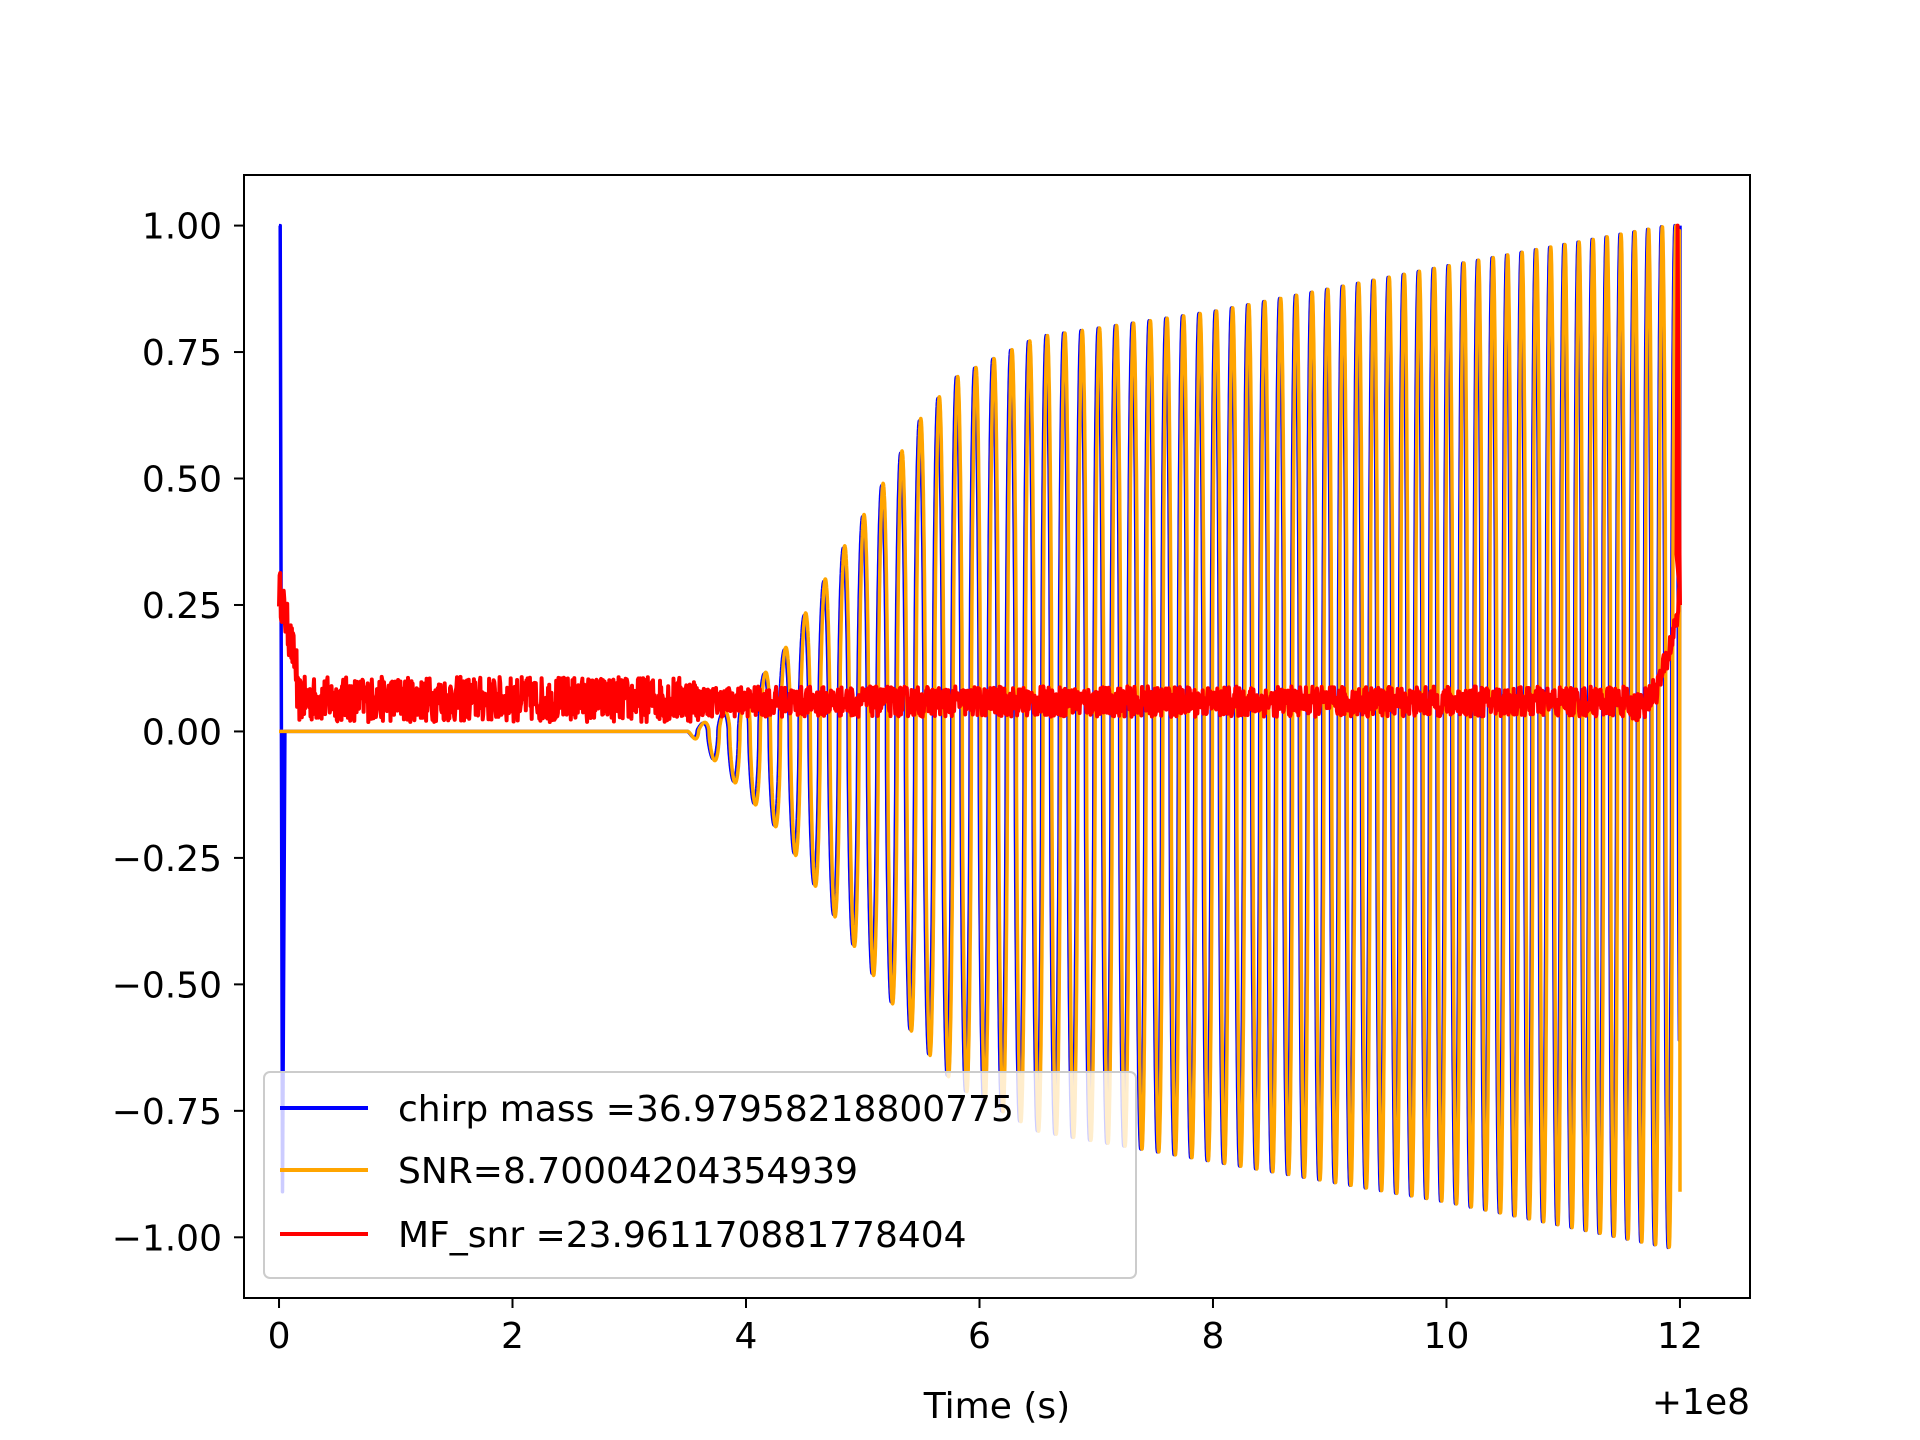  Describe the element at coordinates (182, 227) in the screenshot. I see `y-tick-label: 1.00` at that location.